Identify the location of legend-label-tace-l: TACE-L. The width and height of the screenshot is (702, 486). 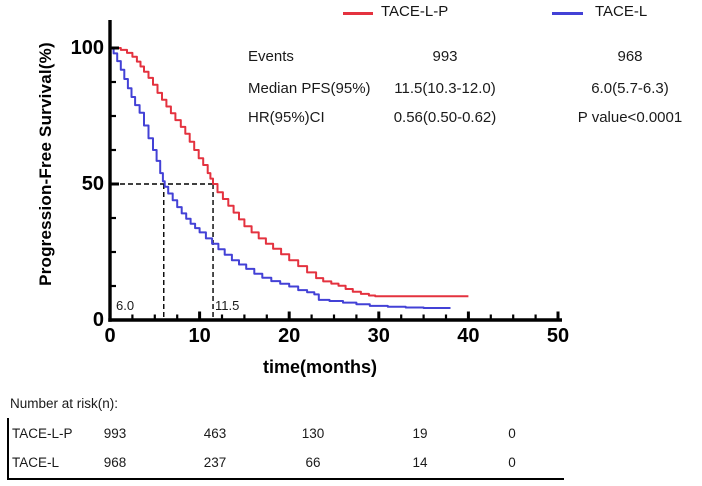
(621, 11).